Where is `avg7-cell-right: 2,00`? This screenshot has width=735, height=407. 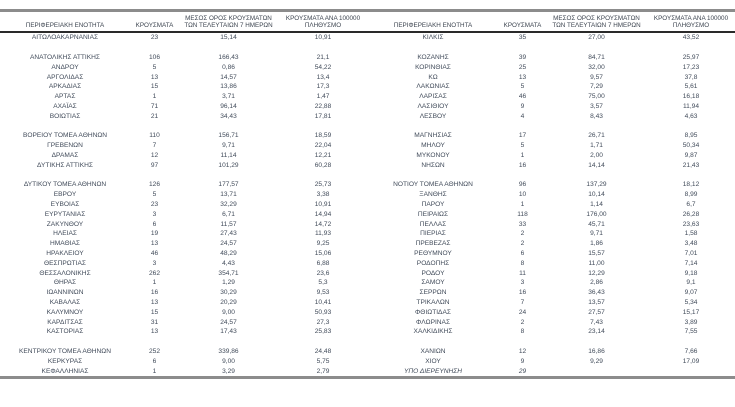 avg7-cell-right: 2,00 is located at coordinates (596, 155).